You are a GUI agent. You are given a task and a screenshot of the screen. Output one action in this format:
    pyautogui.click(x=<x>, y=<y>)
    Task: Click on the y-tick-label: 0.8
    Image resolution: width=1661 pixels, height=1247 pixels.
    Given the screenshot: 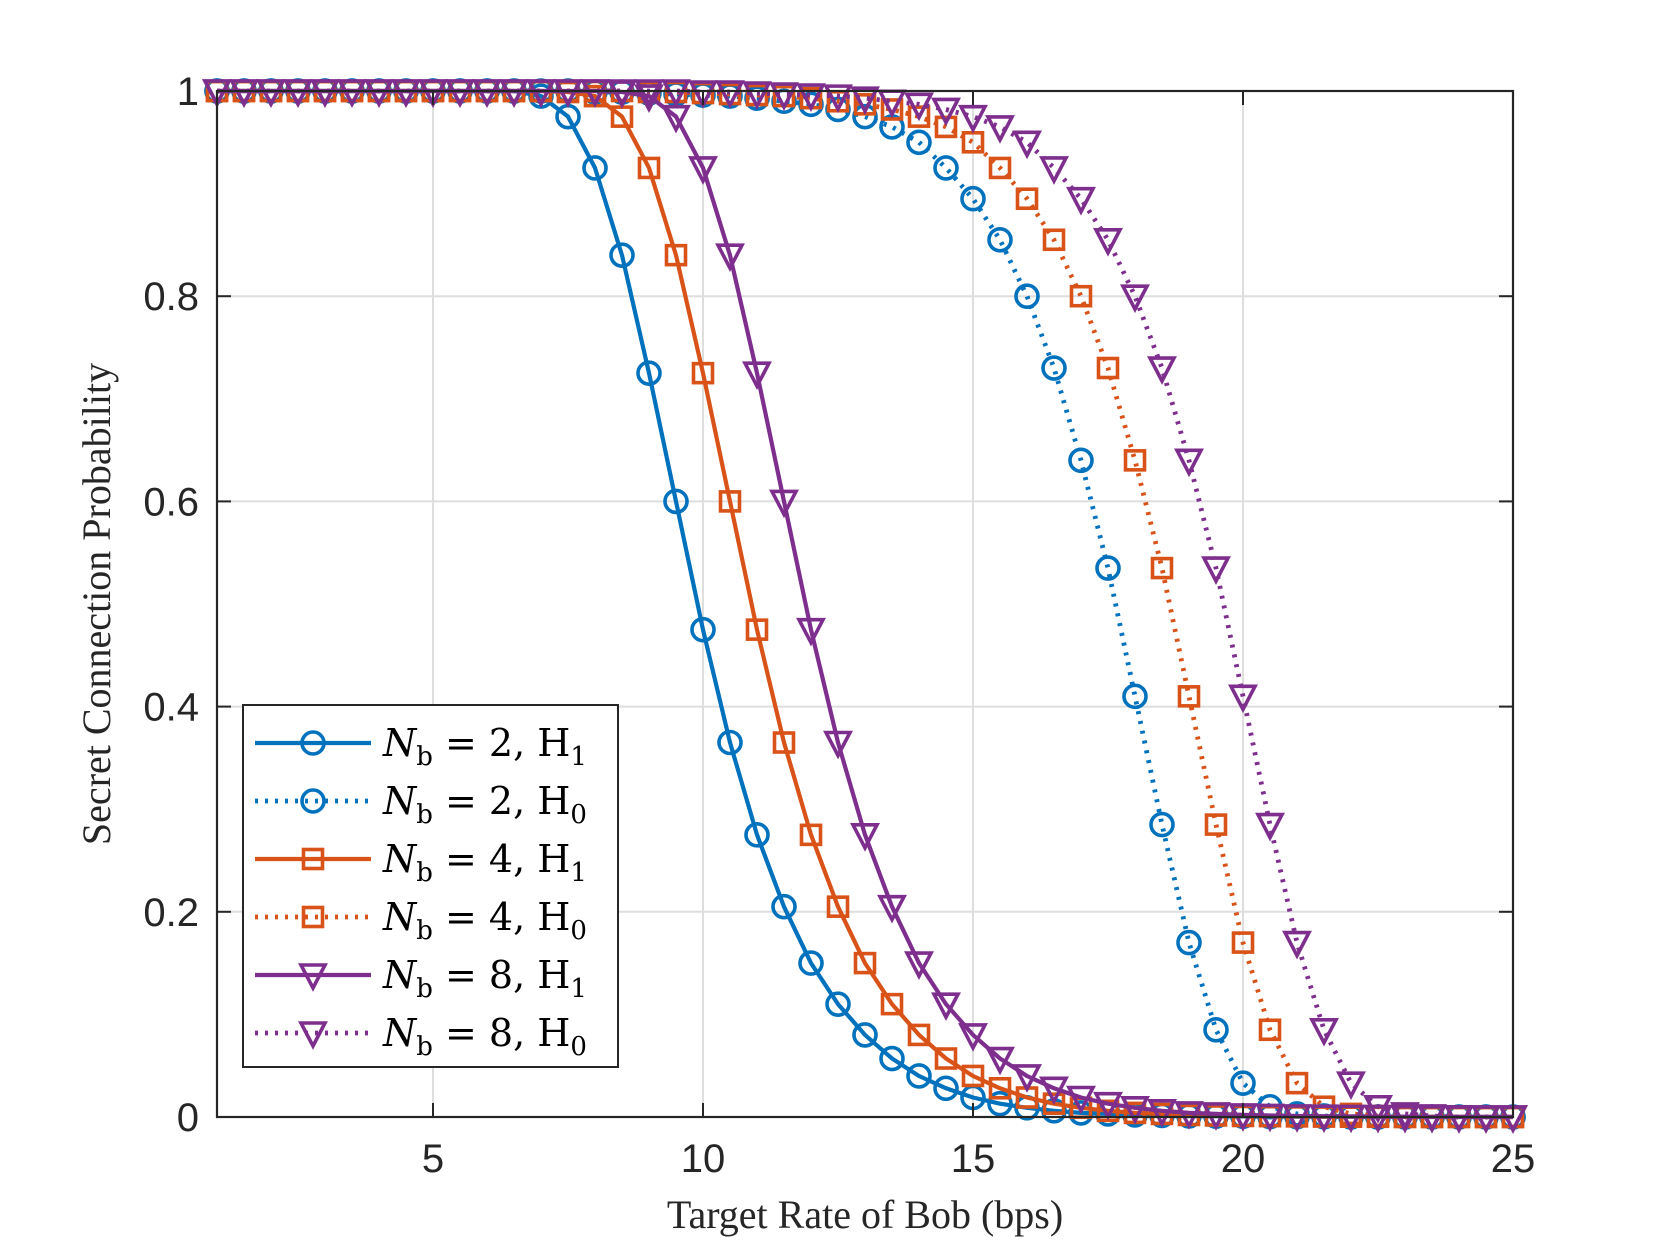 What is the action you would take?
    pyautogui.click(x=171, y=297)
    